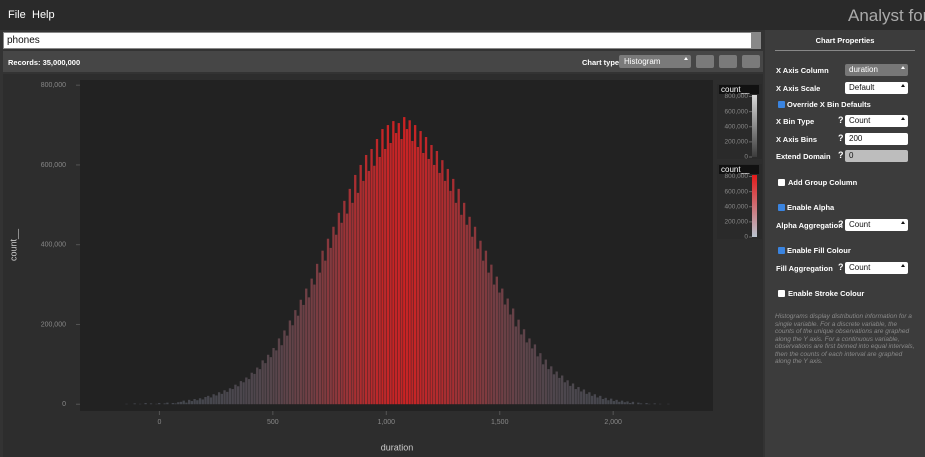 This screenshot has height=457, width=925. I want to click on chart-type-select: Histogram, so click(655, 61).